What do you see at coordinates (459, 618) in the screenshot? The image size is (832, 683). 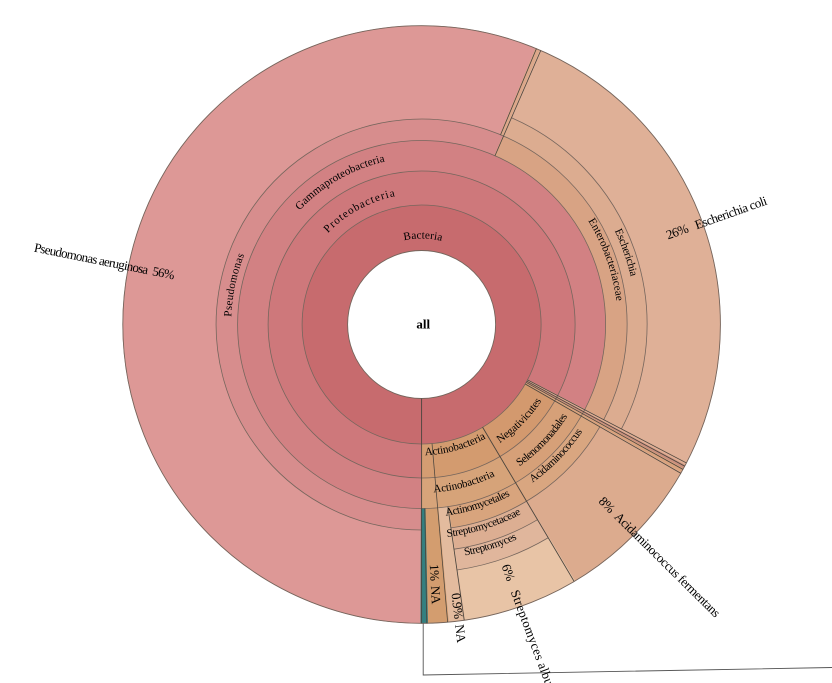 I see `svg-text: 0.9% NA` at bounding box center [459, 618].